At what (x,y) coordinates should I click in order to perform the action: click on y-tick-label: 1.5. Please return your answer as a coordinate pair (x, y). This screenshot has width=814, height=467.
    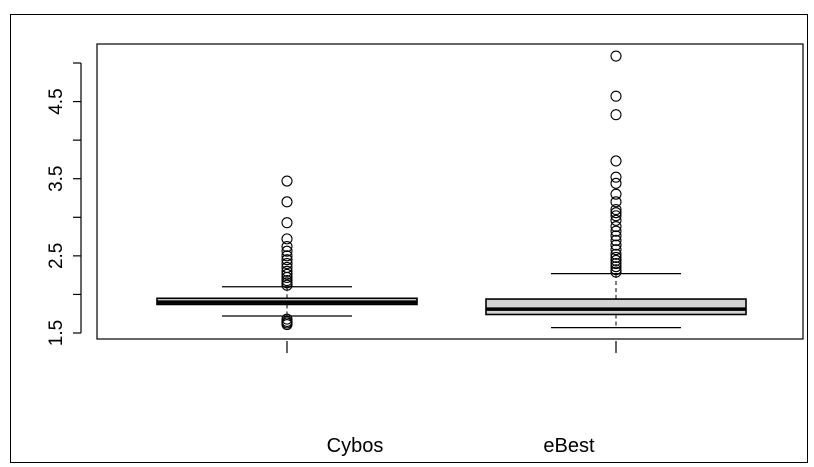
    Looking at the image, I should click on (56, 333).